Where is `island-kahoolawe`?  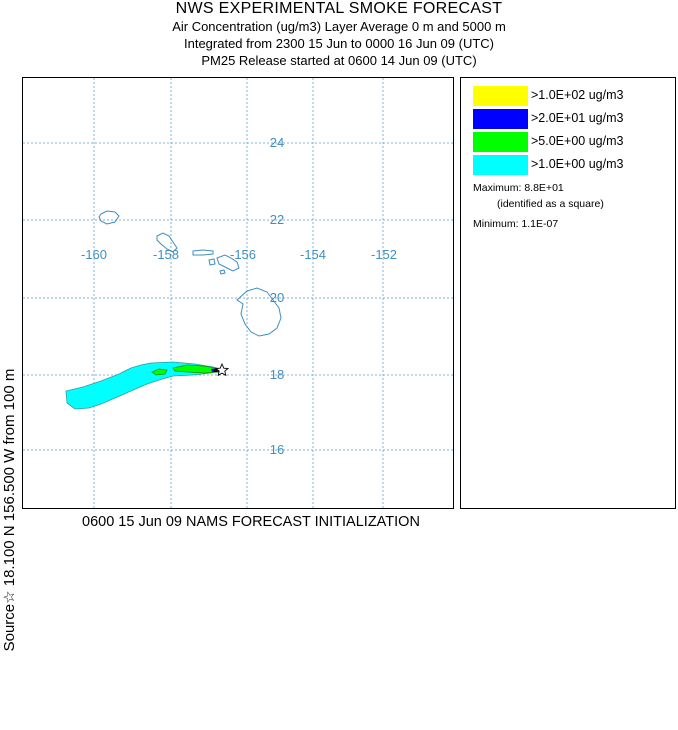
island-kahoolawe is located at coordinates (222, 272).